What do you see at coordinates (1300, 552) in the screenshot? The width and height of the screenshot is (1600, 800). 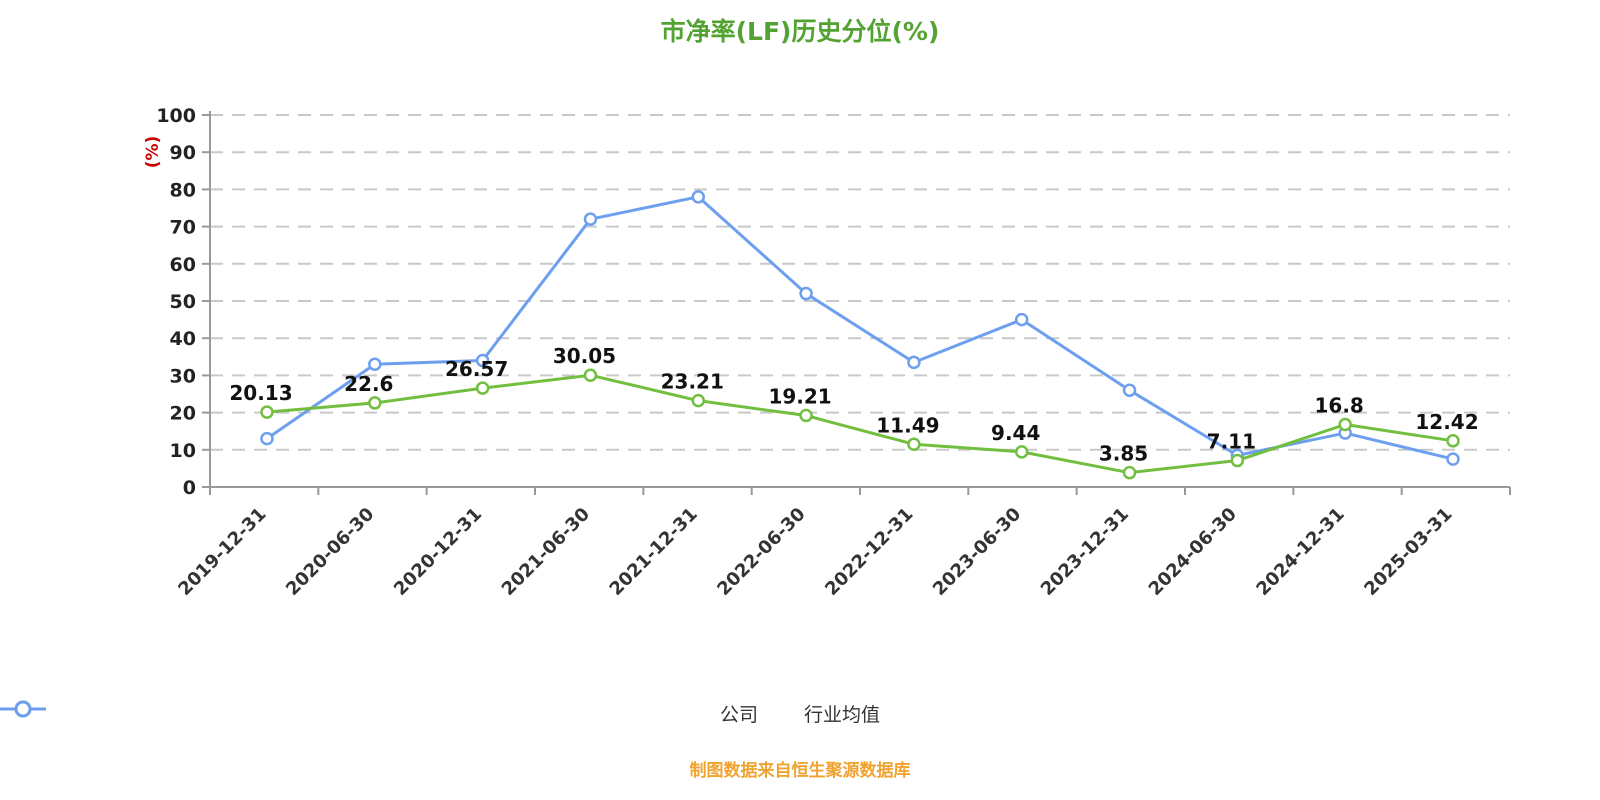 I see `x-tick-label: 2024-12-31` at bounding box center [1300, 552].